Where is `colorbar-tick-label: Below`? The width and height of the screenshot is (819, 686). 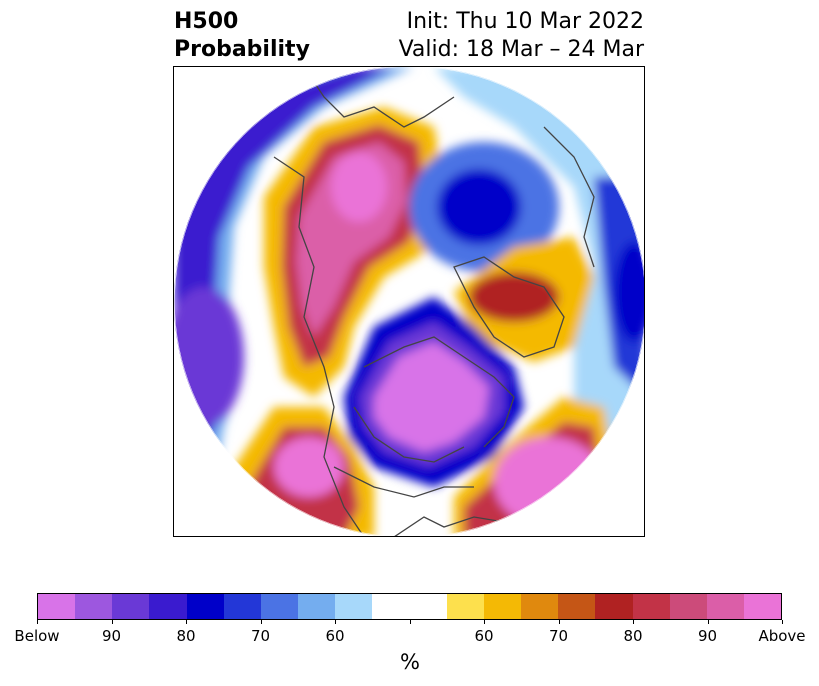
colorbar-tick-label: Below is located at coordinates (37, 636).